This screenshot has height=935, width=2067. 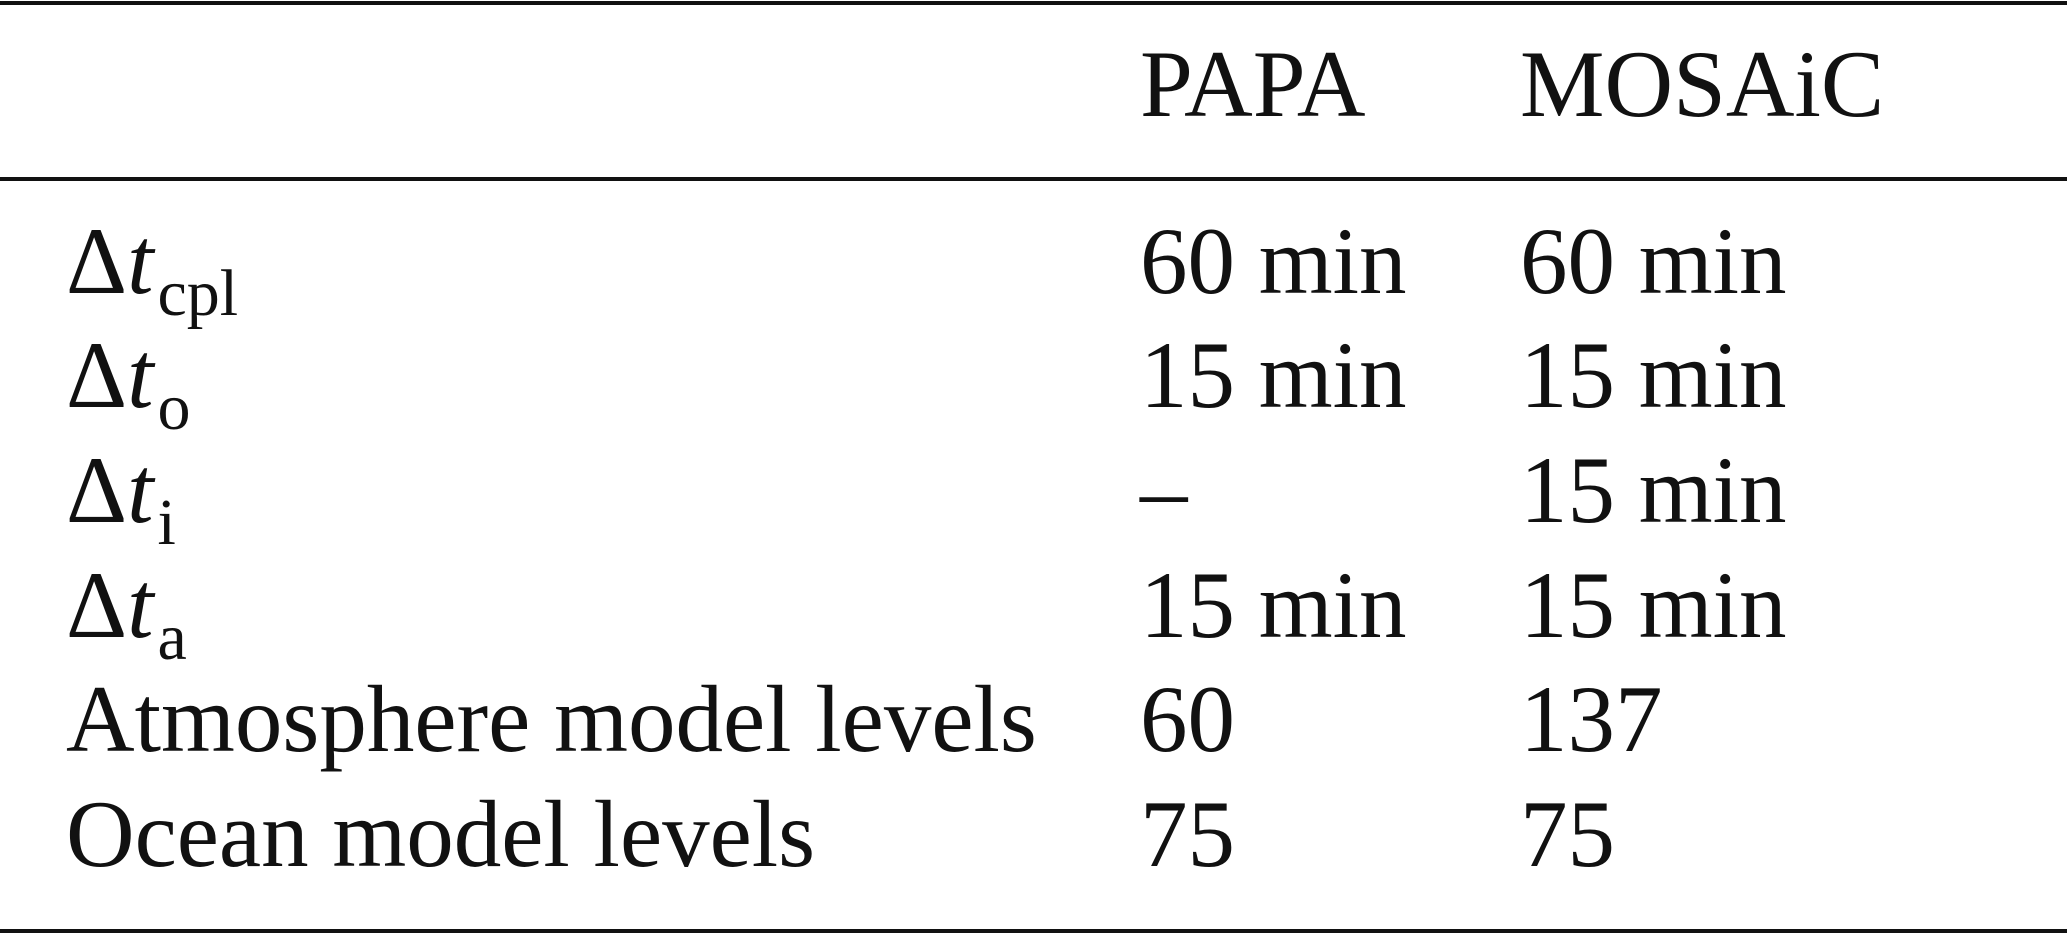 What do you see at coordinates (167, 522) in the screenshot?
I see `subscript: i` at bounding box center [167, 522].